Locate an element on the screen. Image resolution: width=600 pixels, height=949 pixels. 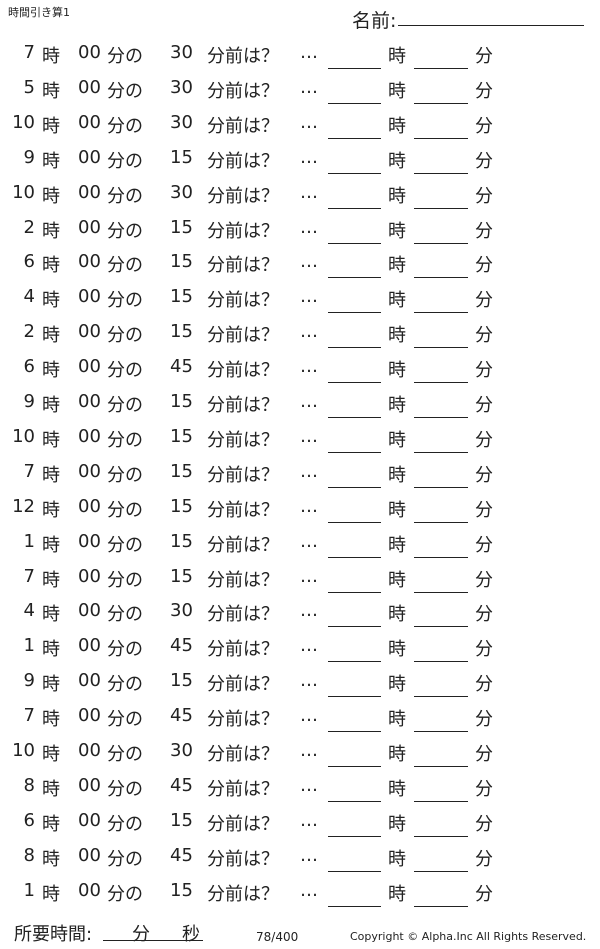
hour-value: 10 is located at coordinates (23, 436).